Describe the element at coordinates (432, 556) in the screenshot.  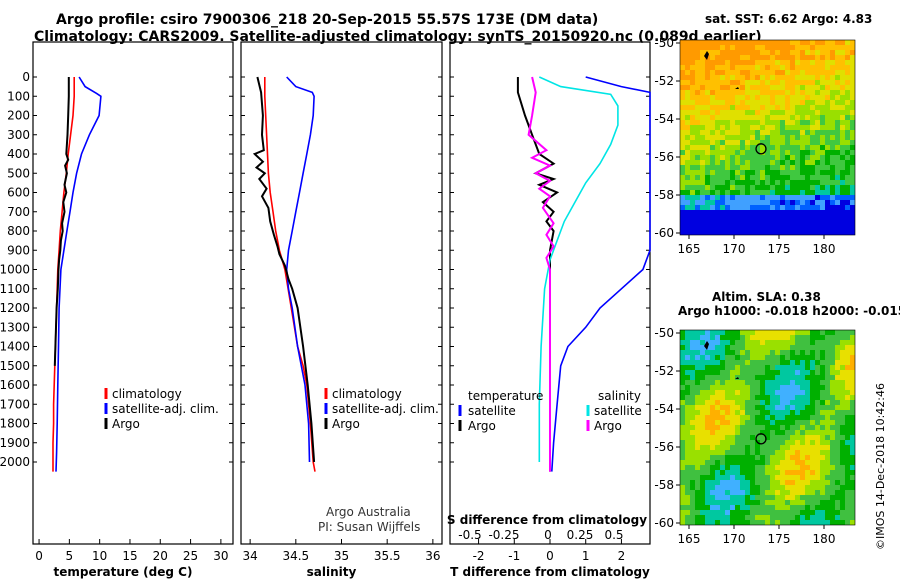
I see `x-tick-label: 36` at that location.